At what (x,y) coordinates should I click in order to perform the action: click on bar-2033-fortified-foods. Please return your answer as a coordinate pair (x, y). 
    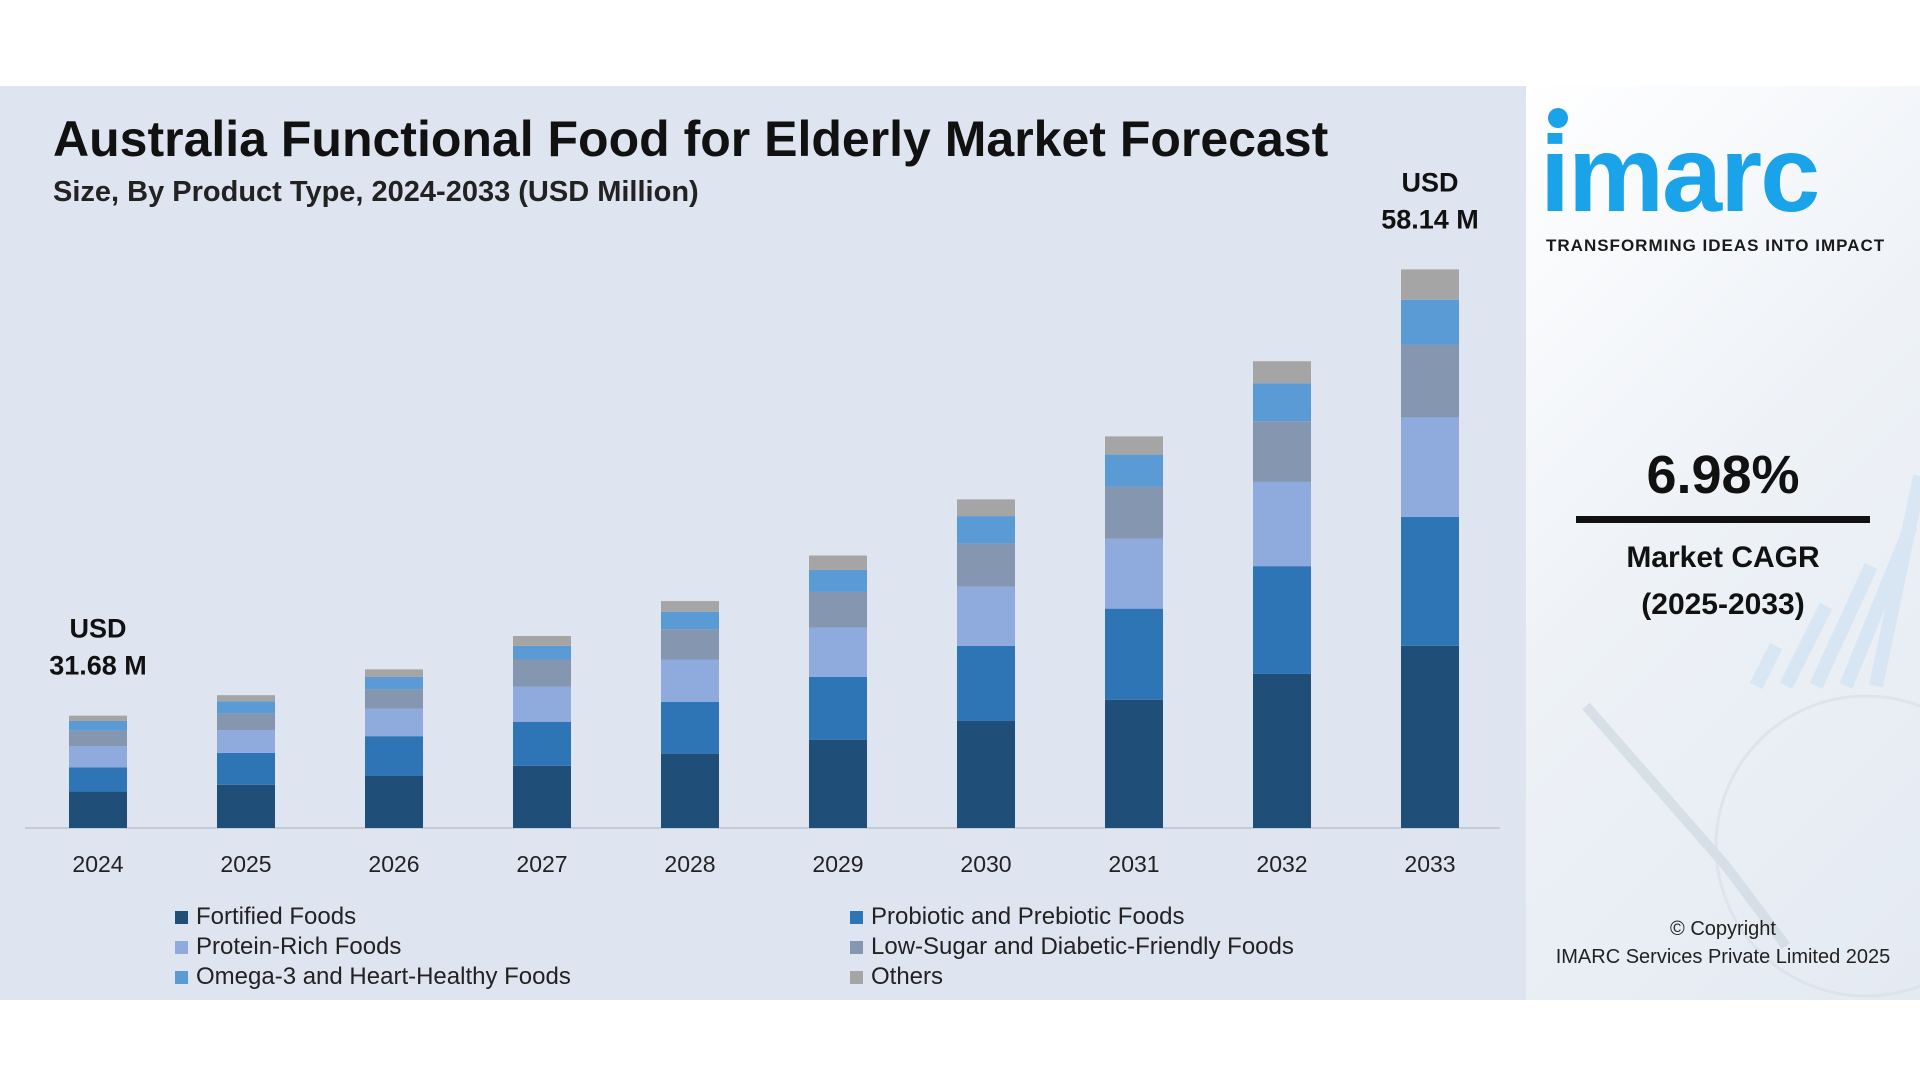
    Looking at the image, I should click on (1430, 736).